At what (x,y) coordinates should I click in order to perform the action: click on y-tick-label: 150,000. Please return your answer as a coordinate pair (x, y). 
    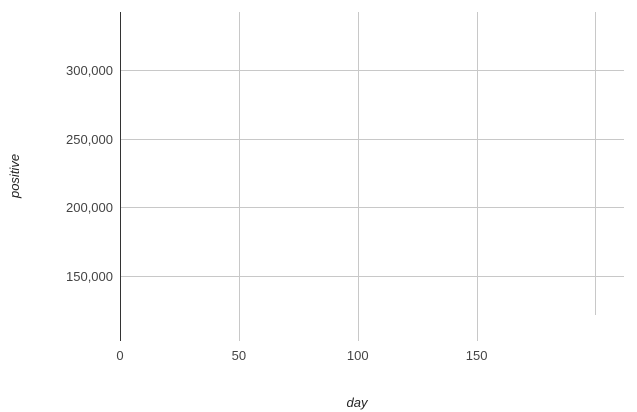
    Looking at the image, I should click on (89, 276).